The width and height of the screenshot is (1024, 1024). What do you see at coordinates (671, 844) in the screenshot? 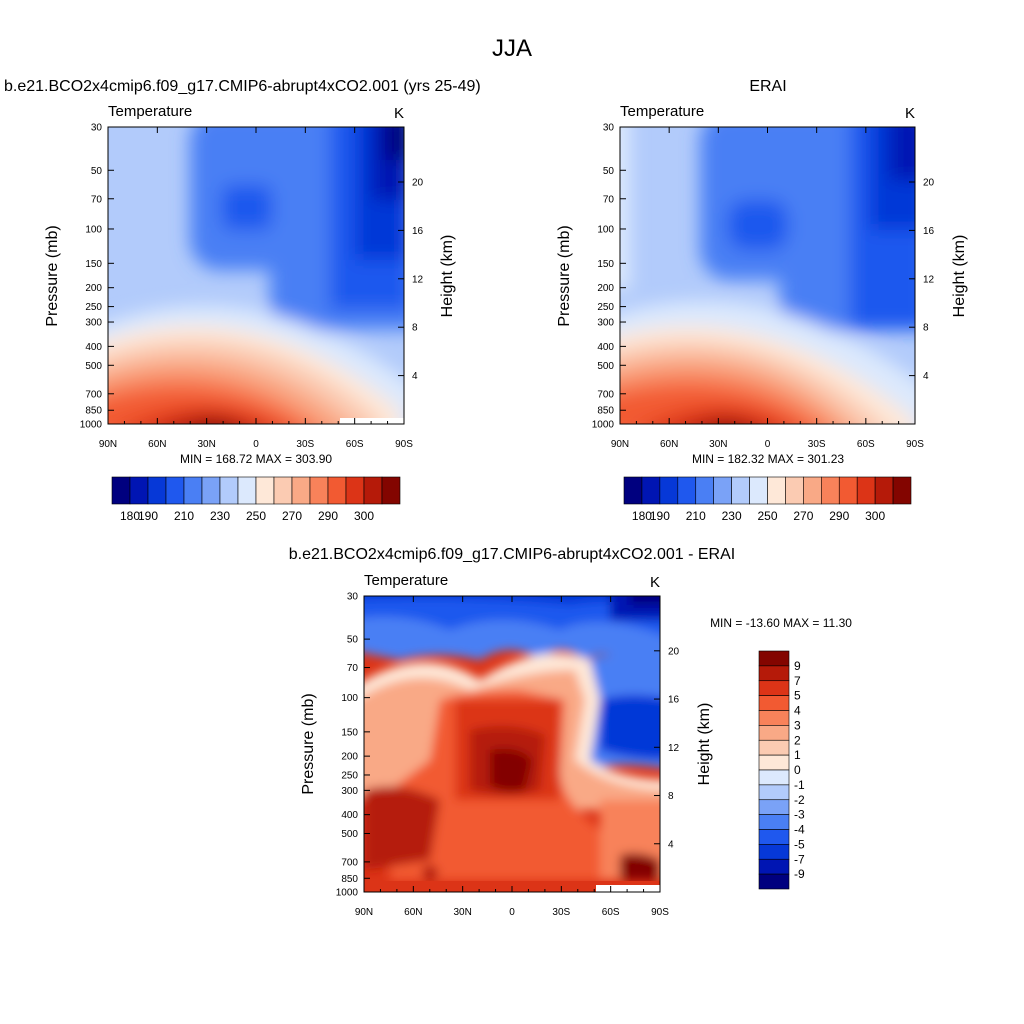
I see `panel-diff-y2-tick-label: 4` at bounding box center [671, 844].